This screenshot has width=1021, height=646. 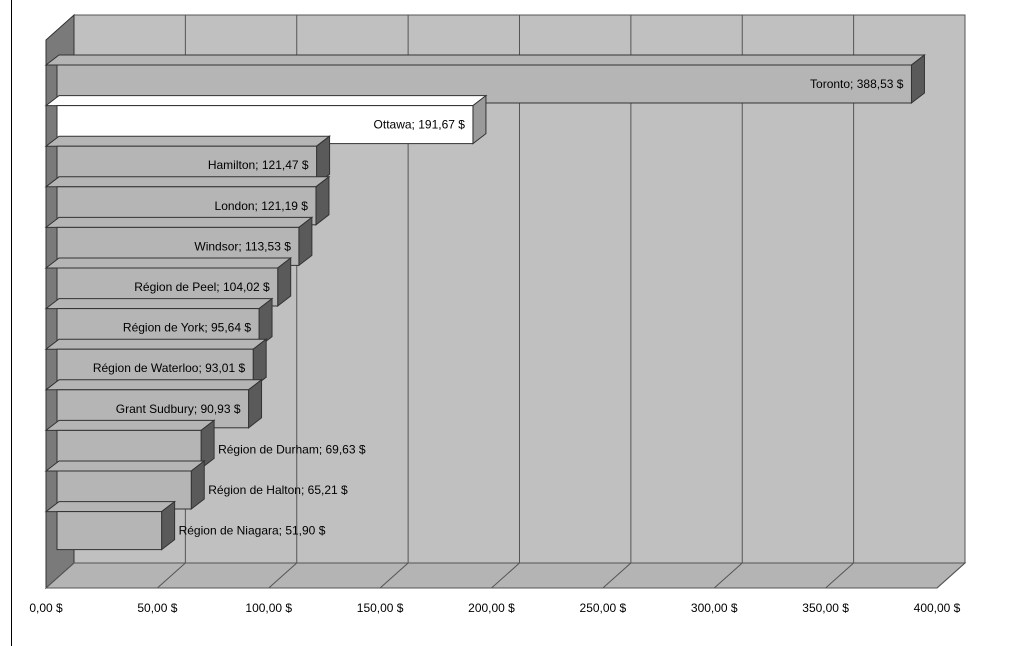 What do you see at coordinates (169, 368) in the screenshot?
I see `data-label-region-de-waterloo: Région de Waterloo; 93,01 $` at bounding box center [169, 368].